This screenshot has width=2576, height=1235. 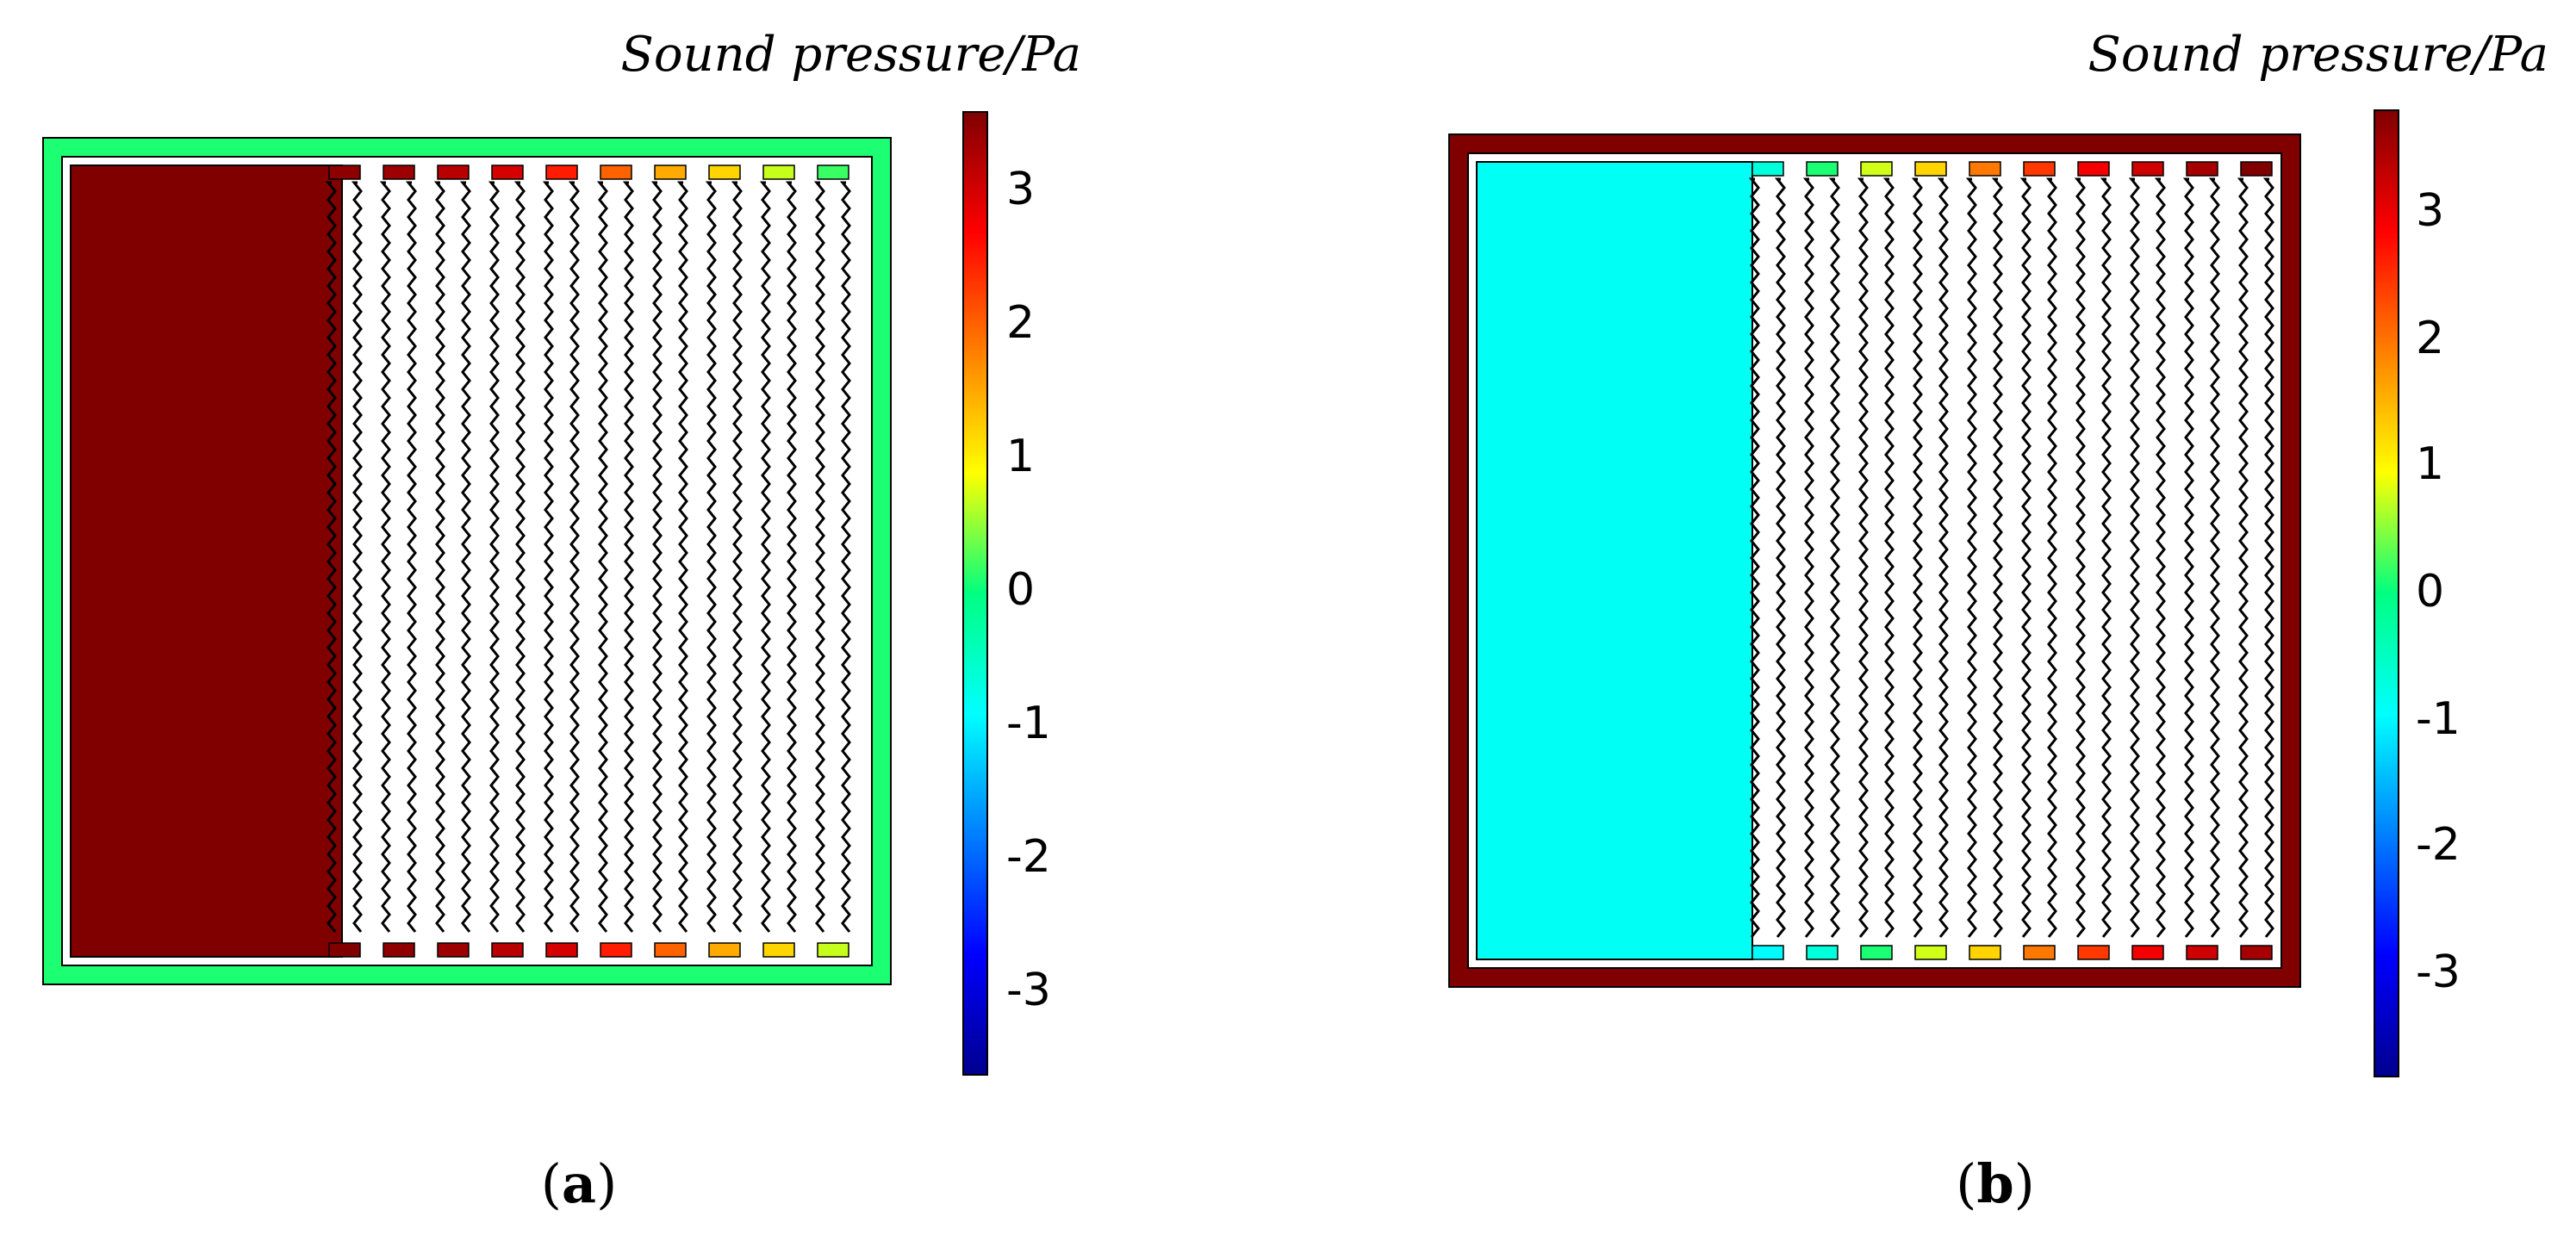 I want to click on colorbar-tick-label: -2, so click(x=1028, y=857).